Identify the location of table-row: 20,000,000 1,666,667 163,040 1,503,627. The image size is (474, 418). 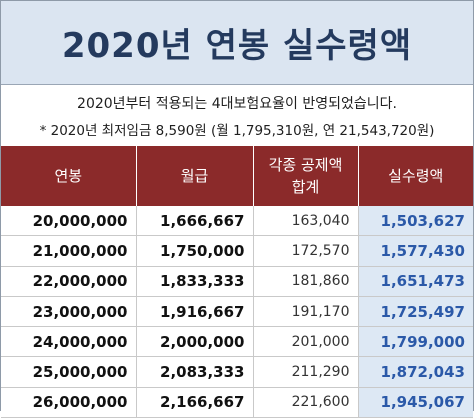
(237, 221).